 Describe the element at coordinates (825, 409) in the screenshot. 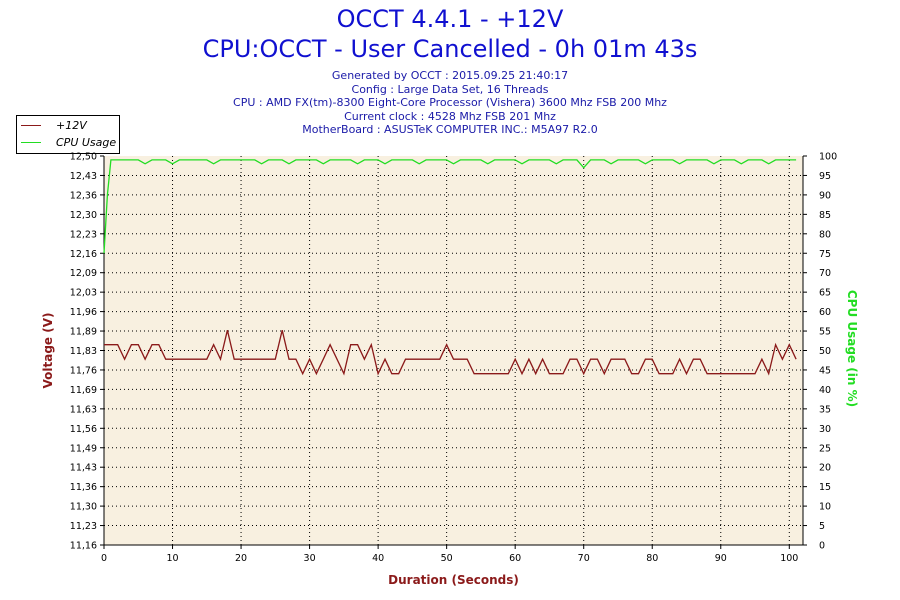

I see `y2-tick-label: 35` at that location.